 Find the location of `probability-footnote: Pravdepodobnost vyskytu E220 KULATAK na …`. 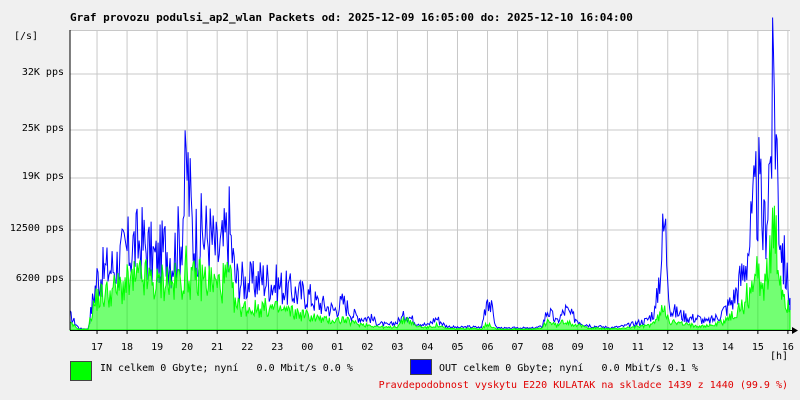

probability-footnote: Pravdepodobnost vyskytu E220 KULATAK na … is located at coordinates (583, 385).